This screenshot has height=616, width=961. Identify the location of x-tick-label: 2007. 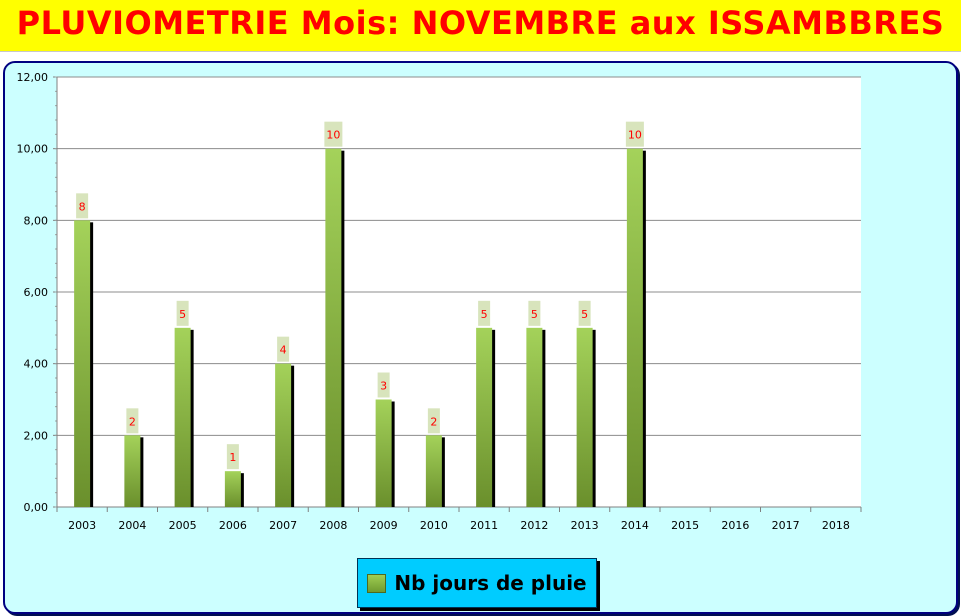
(283, 525).